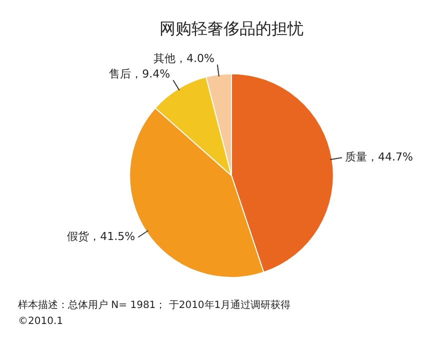 This screenshot has height=344, width=433. What do you see at coordinates (139, 73) in the screenshot?
I see `slice-label: 售后，9.4%` at bounding box center [139, 73].